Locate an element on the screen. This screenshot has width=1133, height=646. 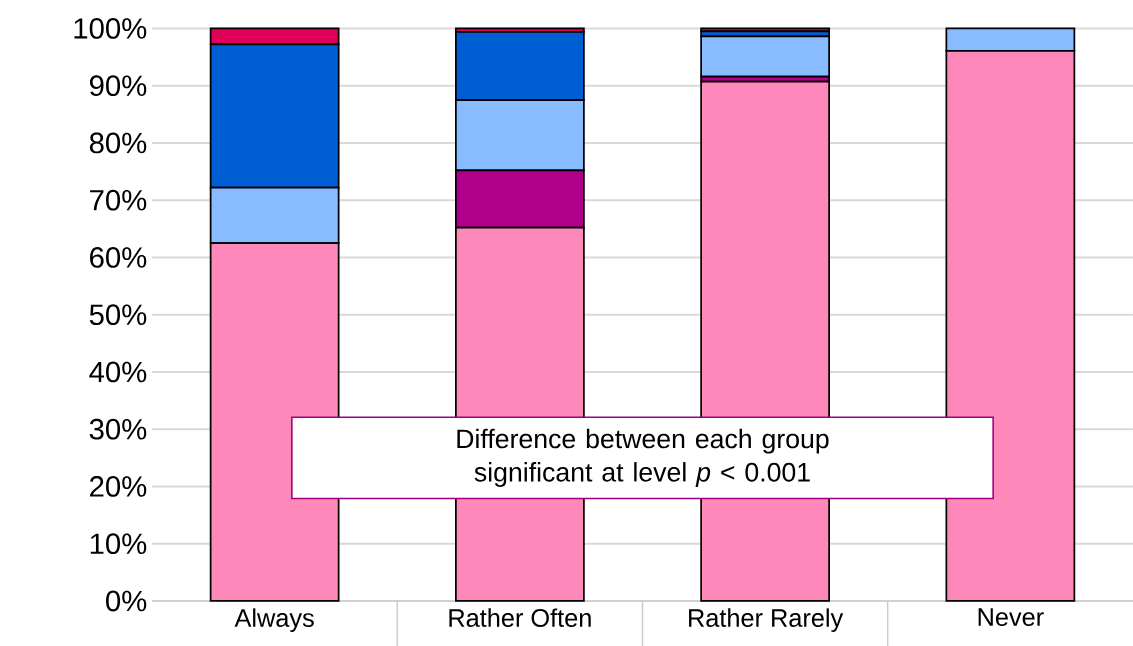
x-tick-label: Rather Often is located at coordinates (520, 617).